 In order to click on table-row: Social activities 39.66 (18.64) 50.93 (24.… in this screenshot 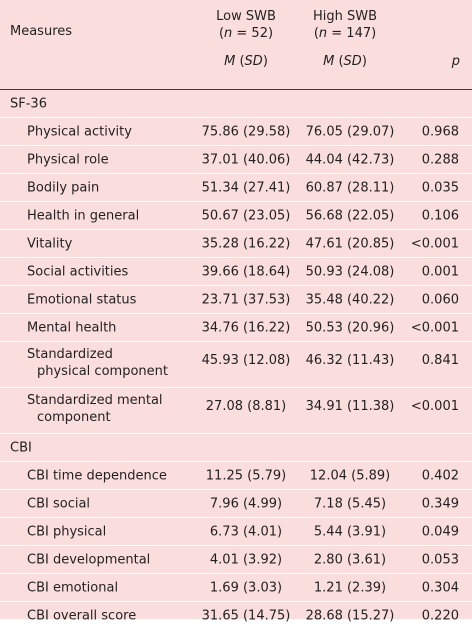, I will do `click(236, 272)`.